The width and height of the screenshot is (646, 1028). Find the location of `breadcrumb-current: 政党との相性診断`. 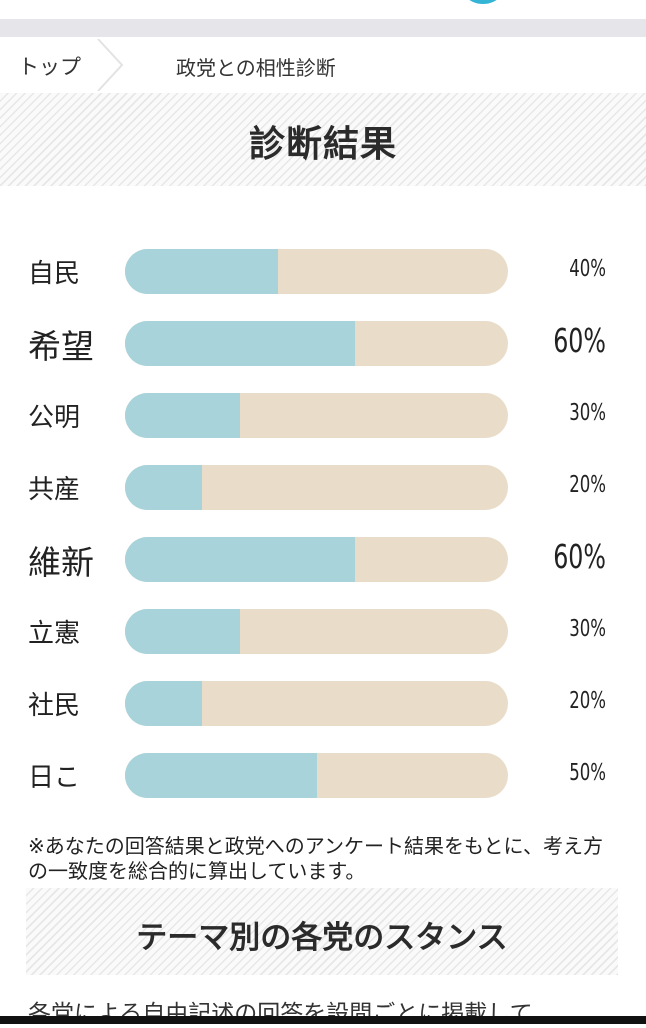

breadcrumb-current: 政党との相性診断 is located at coordinates (256, 68).